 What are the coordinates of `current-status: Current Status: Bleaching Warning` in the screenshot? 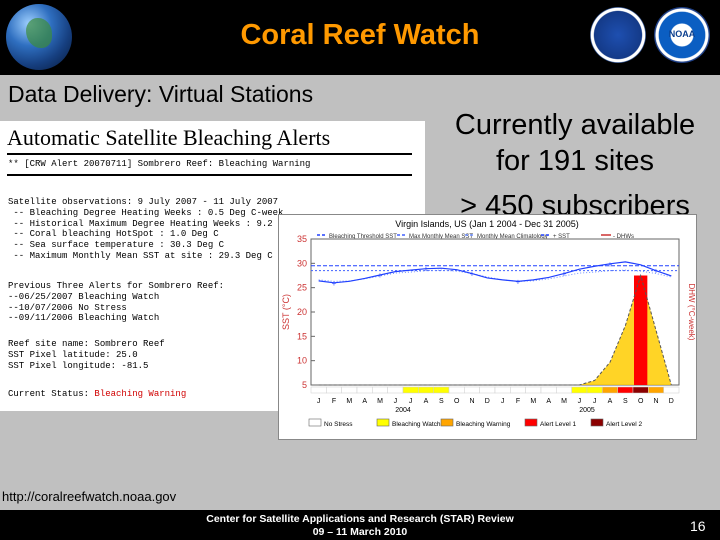 It's located at (97, 394).